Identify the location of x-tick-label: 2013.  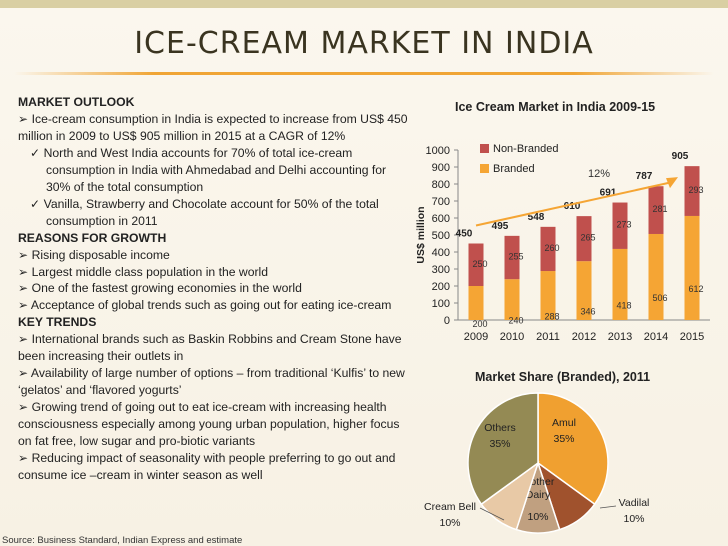
(620, 337).